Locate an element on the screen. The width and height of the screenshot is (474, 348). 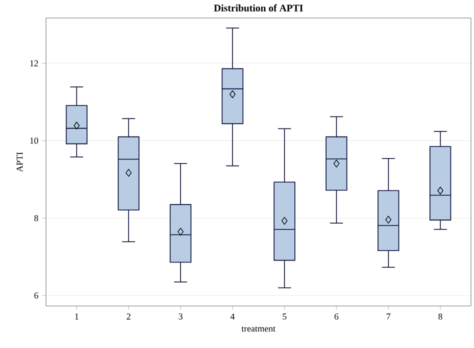
x-axis-title: treatment is located at coordinates (259, 329).